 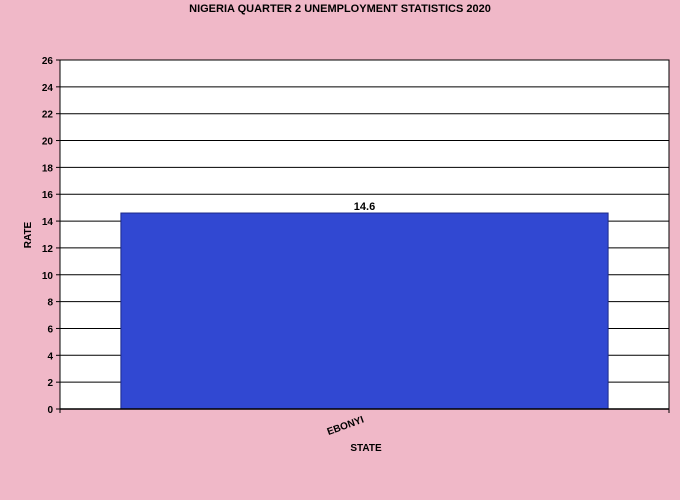 What do you see at coordinates (48, 88) in the screenshot?
I see `y-tick-label: 24` at bounding box center [48, 88].